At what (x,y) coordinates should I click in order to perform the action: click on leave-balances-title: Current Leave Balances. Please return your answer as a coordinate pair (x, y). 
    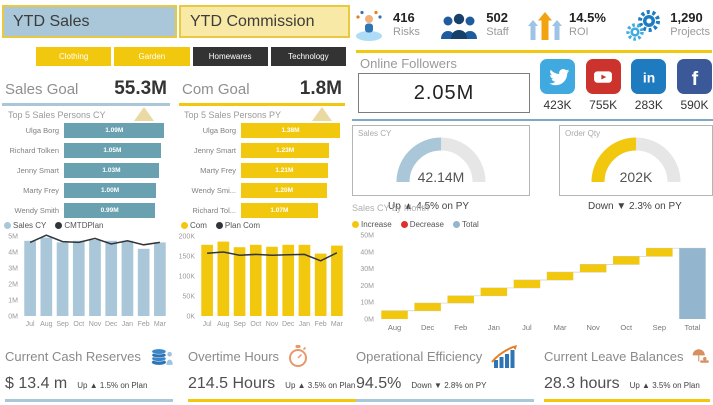
    Looking at the image, I should click on (614, 356).